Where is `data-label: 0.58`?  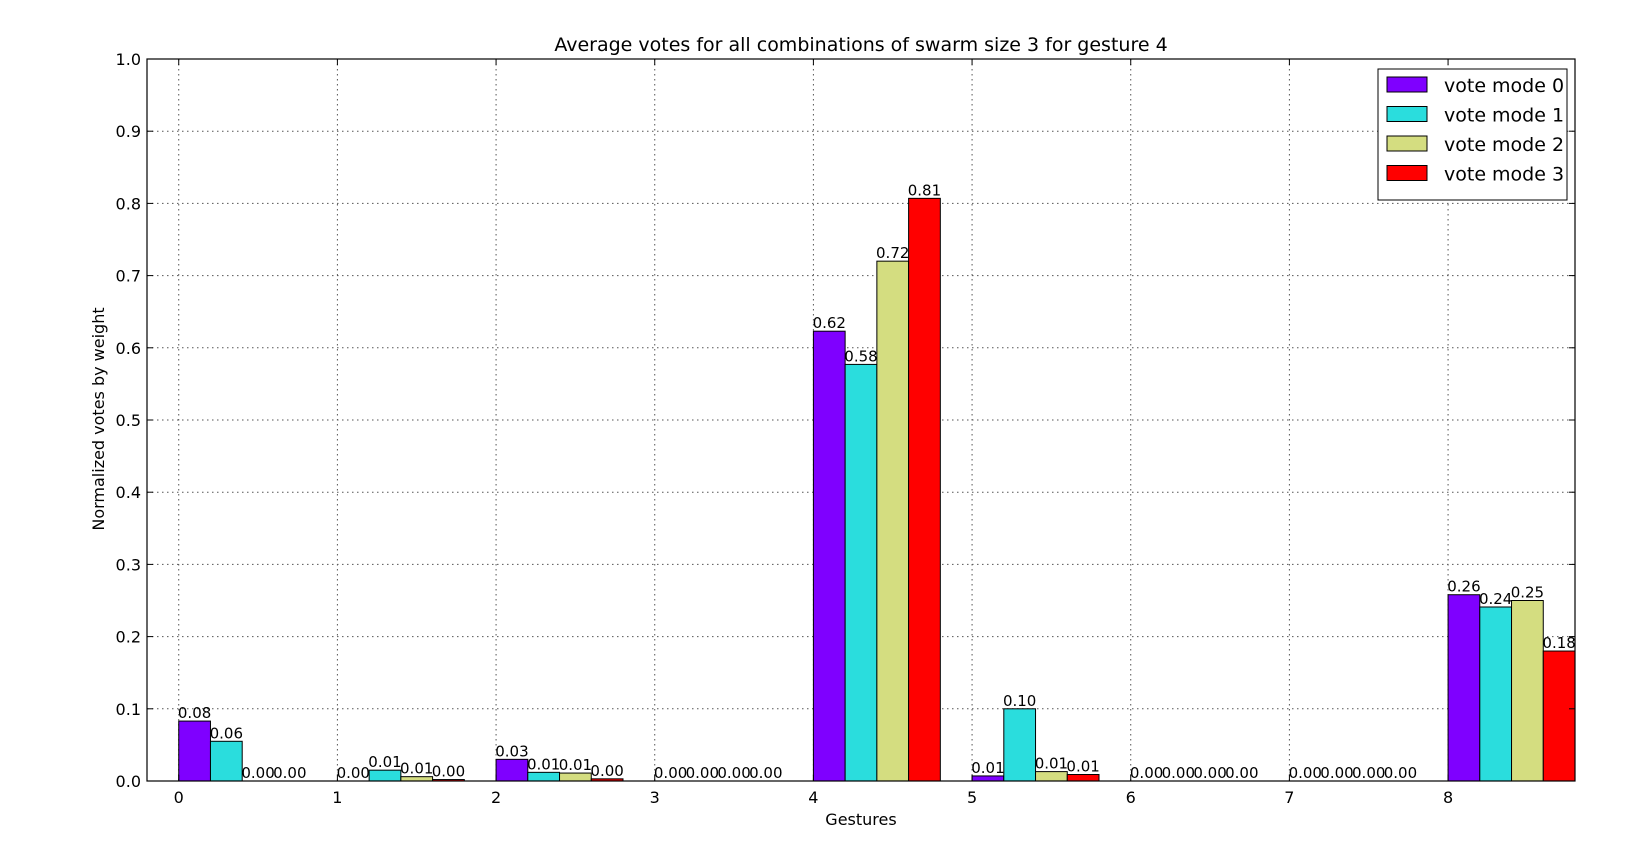 data-label: 0.58 is located at coordinates (860, 356).